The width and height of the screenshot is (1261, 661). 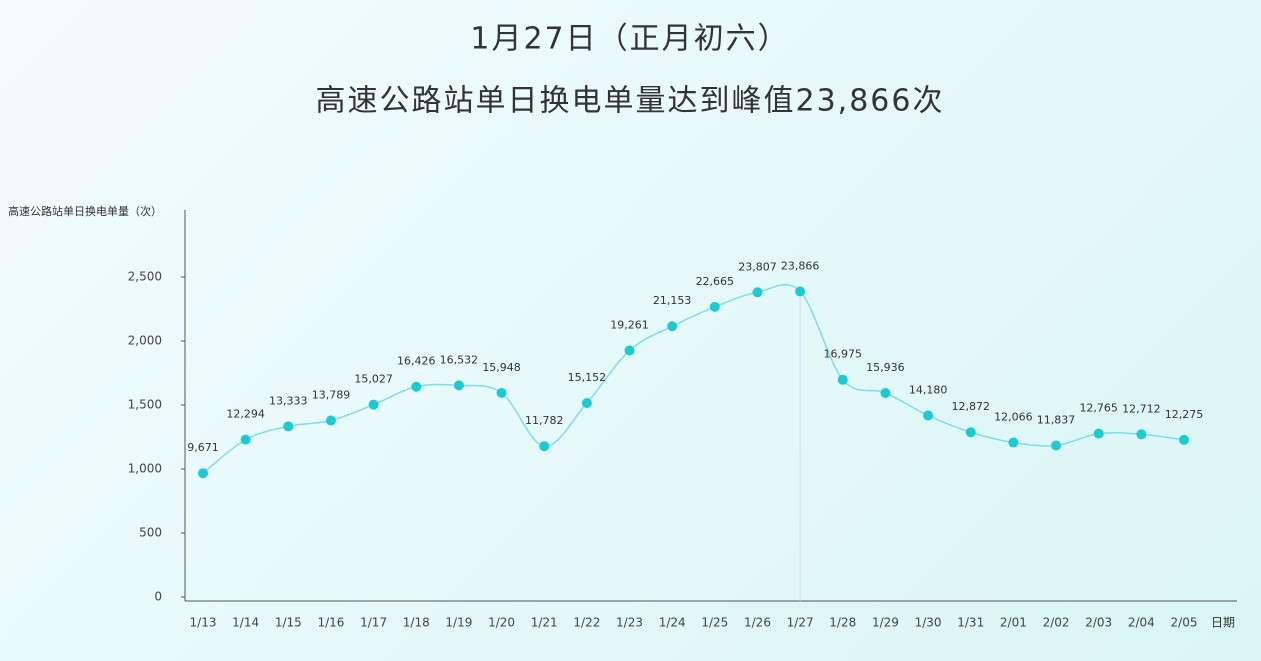 What do you see at coordinates (544, 420) in the screenshot?
I see `data-label: 11,782` at bounding box center [544, 420].